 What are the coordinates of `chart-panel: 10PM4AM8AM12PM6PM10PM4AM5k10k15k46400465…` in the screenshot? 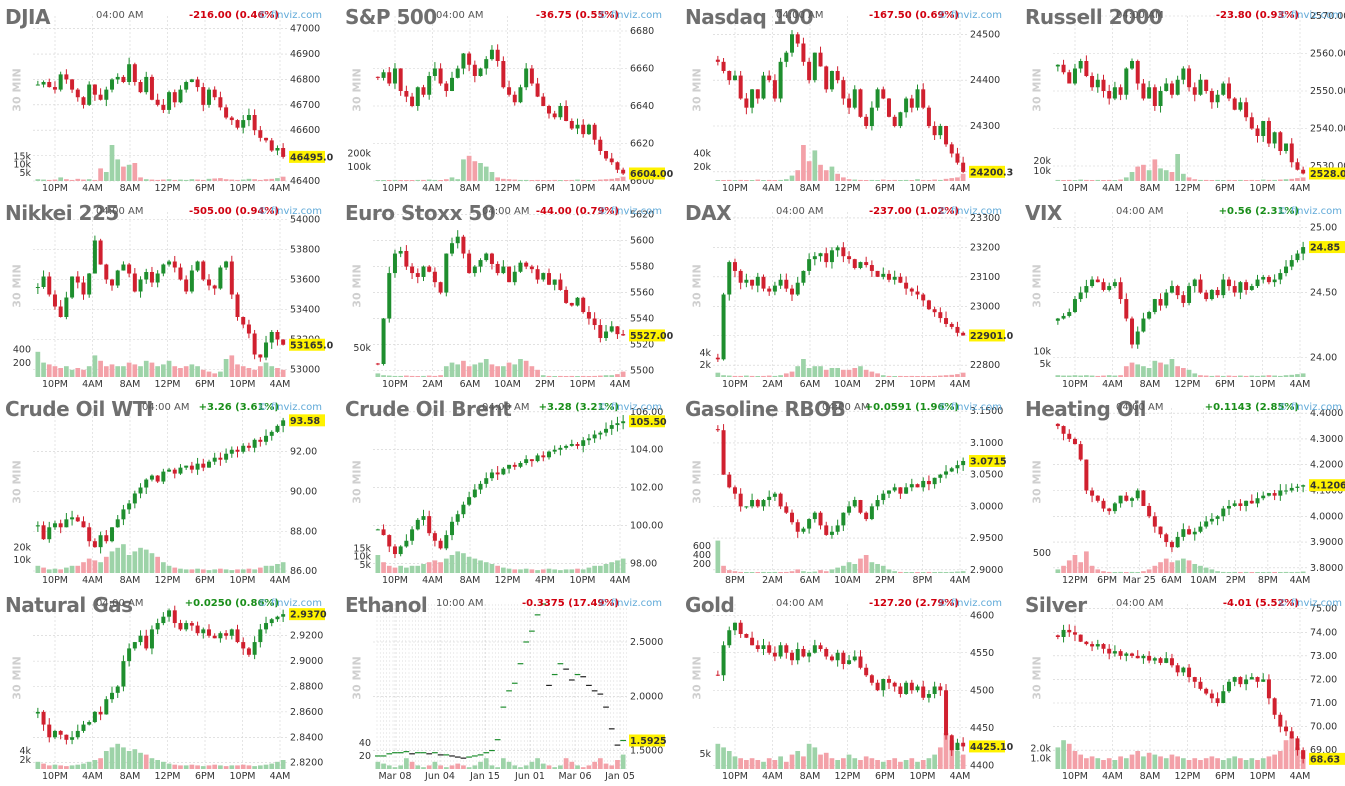 It's located at (170, 98).